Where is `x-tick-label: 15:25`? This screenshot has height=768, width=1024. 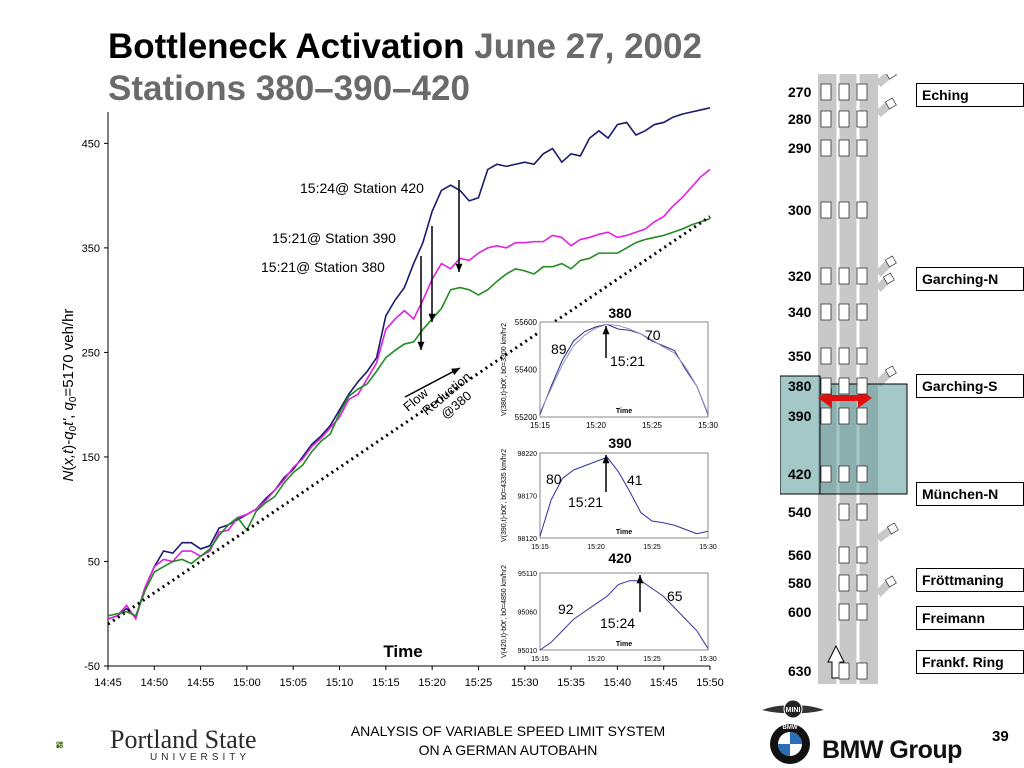
x-tick-label: 15:25 is located at coordinates (479, 683).